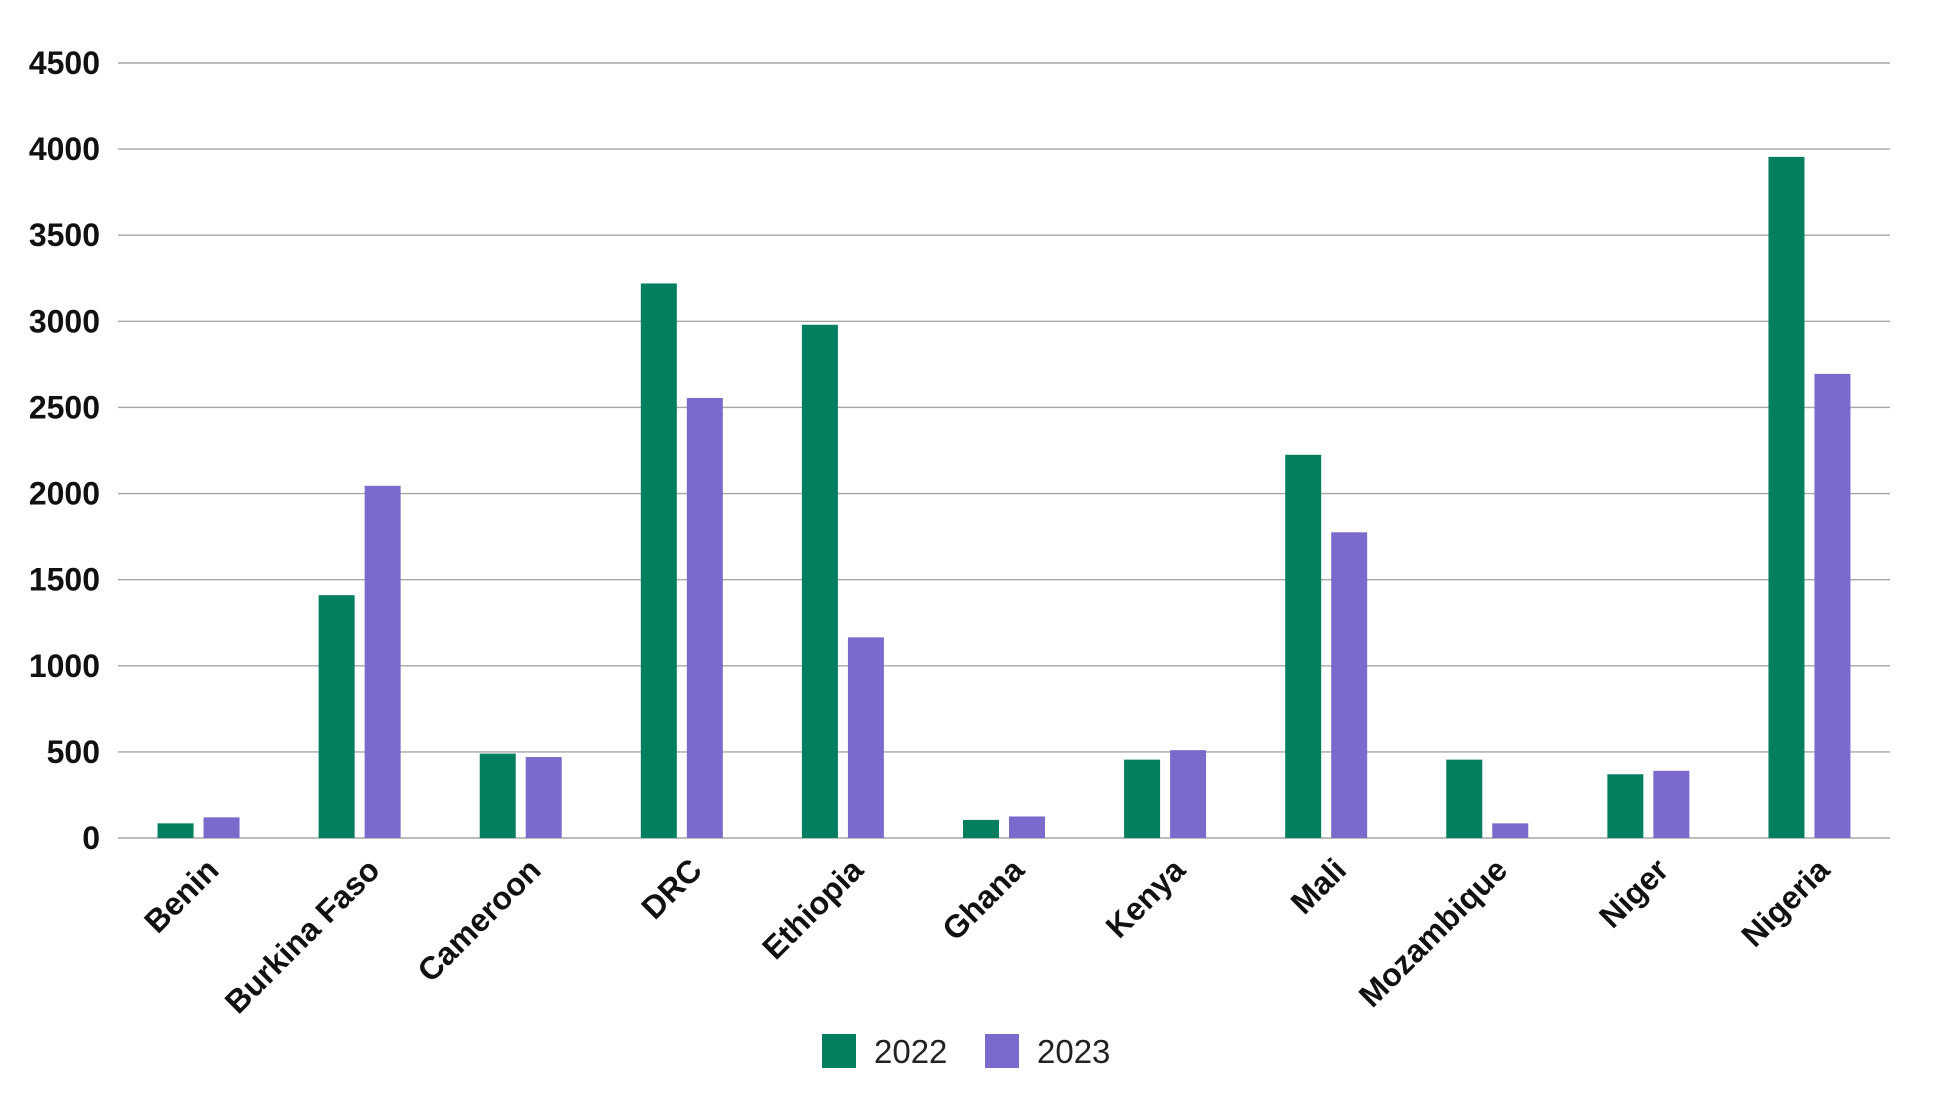  I want to click on bar-2023-mali, so click(1349, 685).